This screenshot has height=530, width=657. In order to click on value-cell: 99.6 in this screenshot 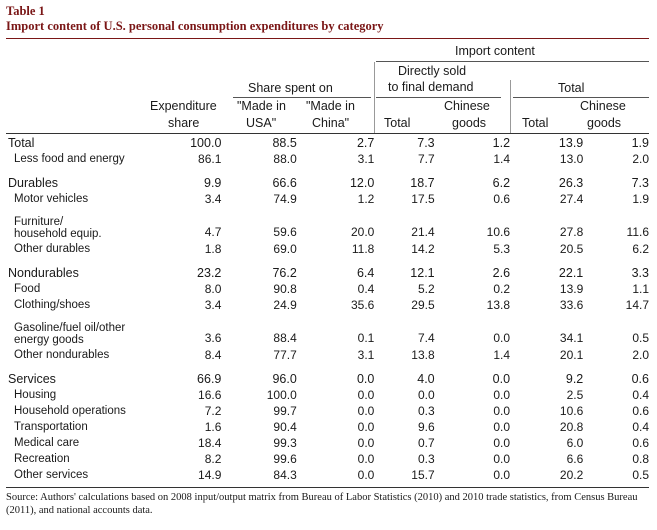, I will do `click(285, 459)`.